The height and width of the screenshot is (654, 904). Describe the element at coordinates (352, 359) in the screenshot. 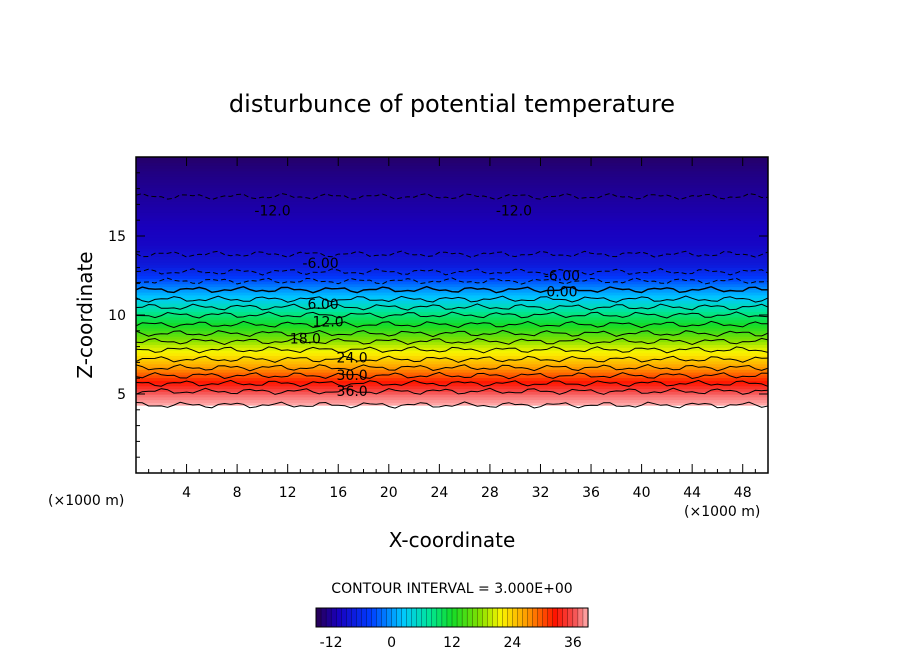

I see `contour-label: 24.0` at that location.